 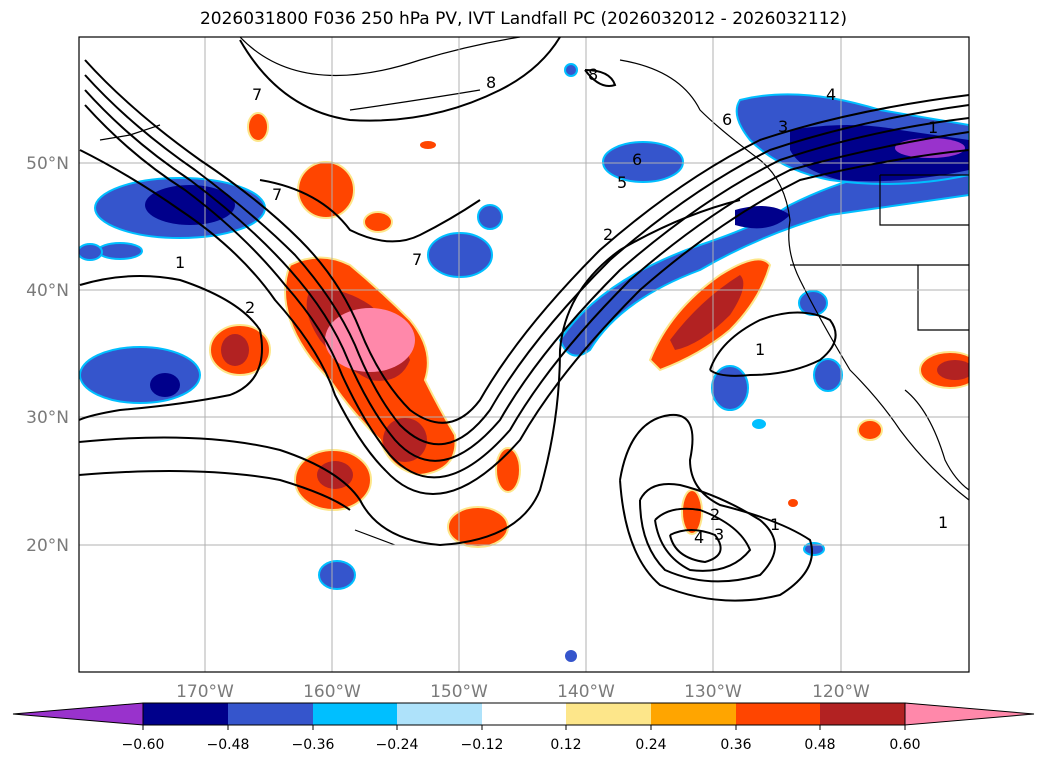 I want to click on colorbar-outline, so click(x=524, y=714).